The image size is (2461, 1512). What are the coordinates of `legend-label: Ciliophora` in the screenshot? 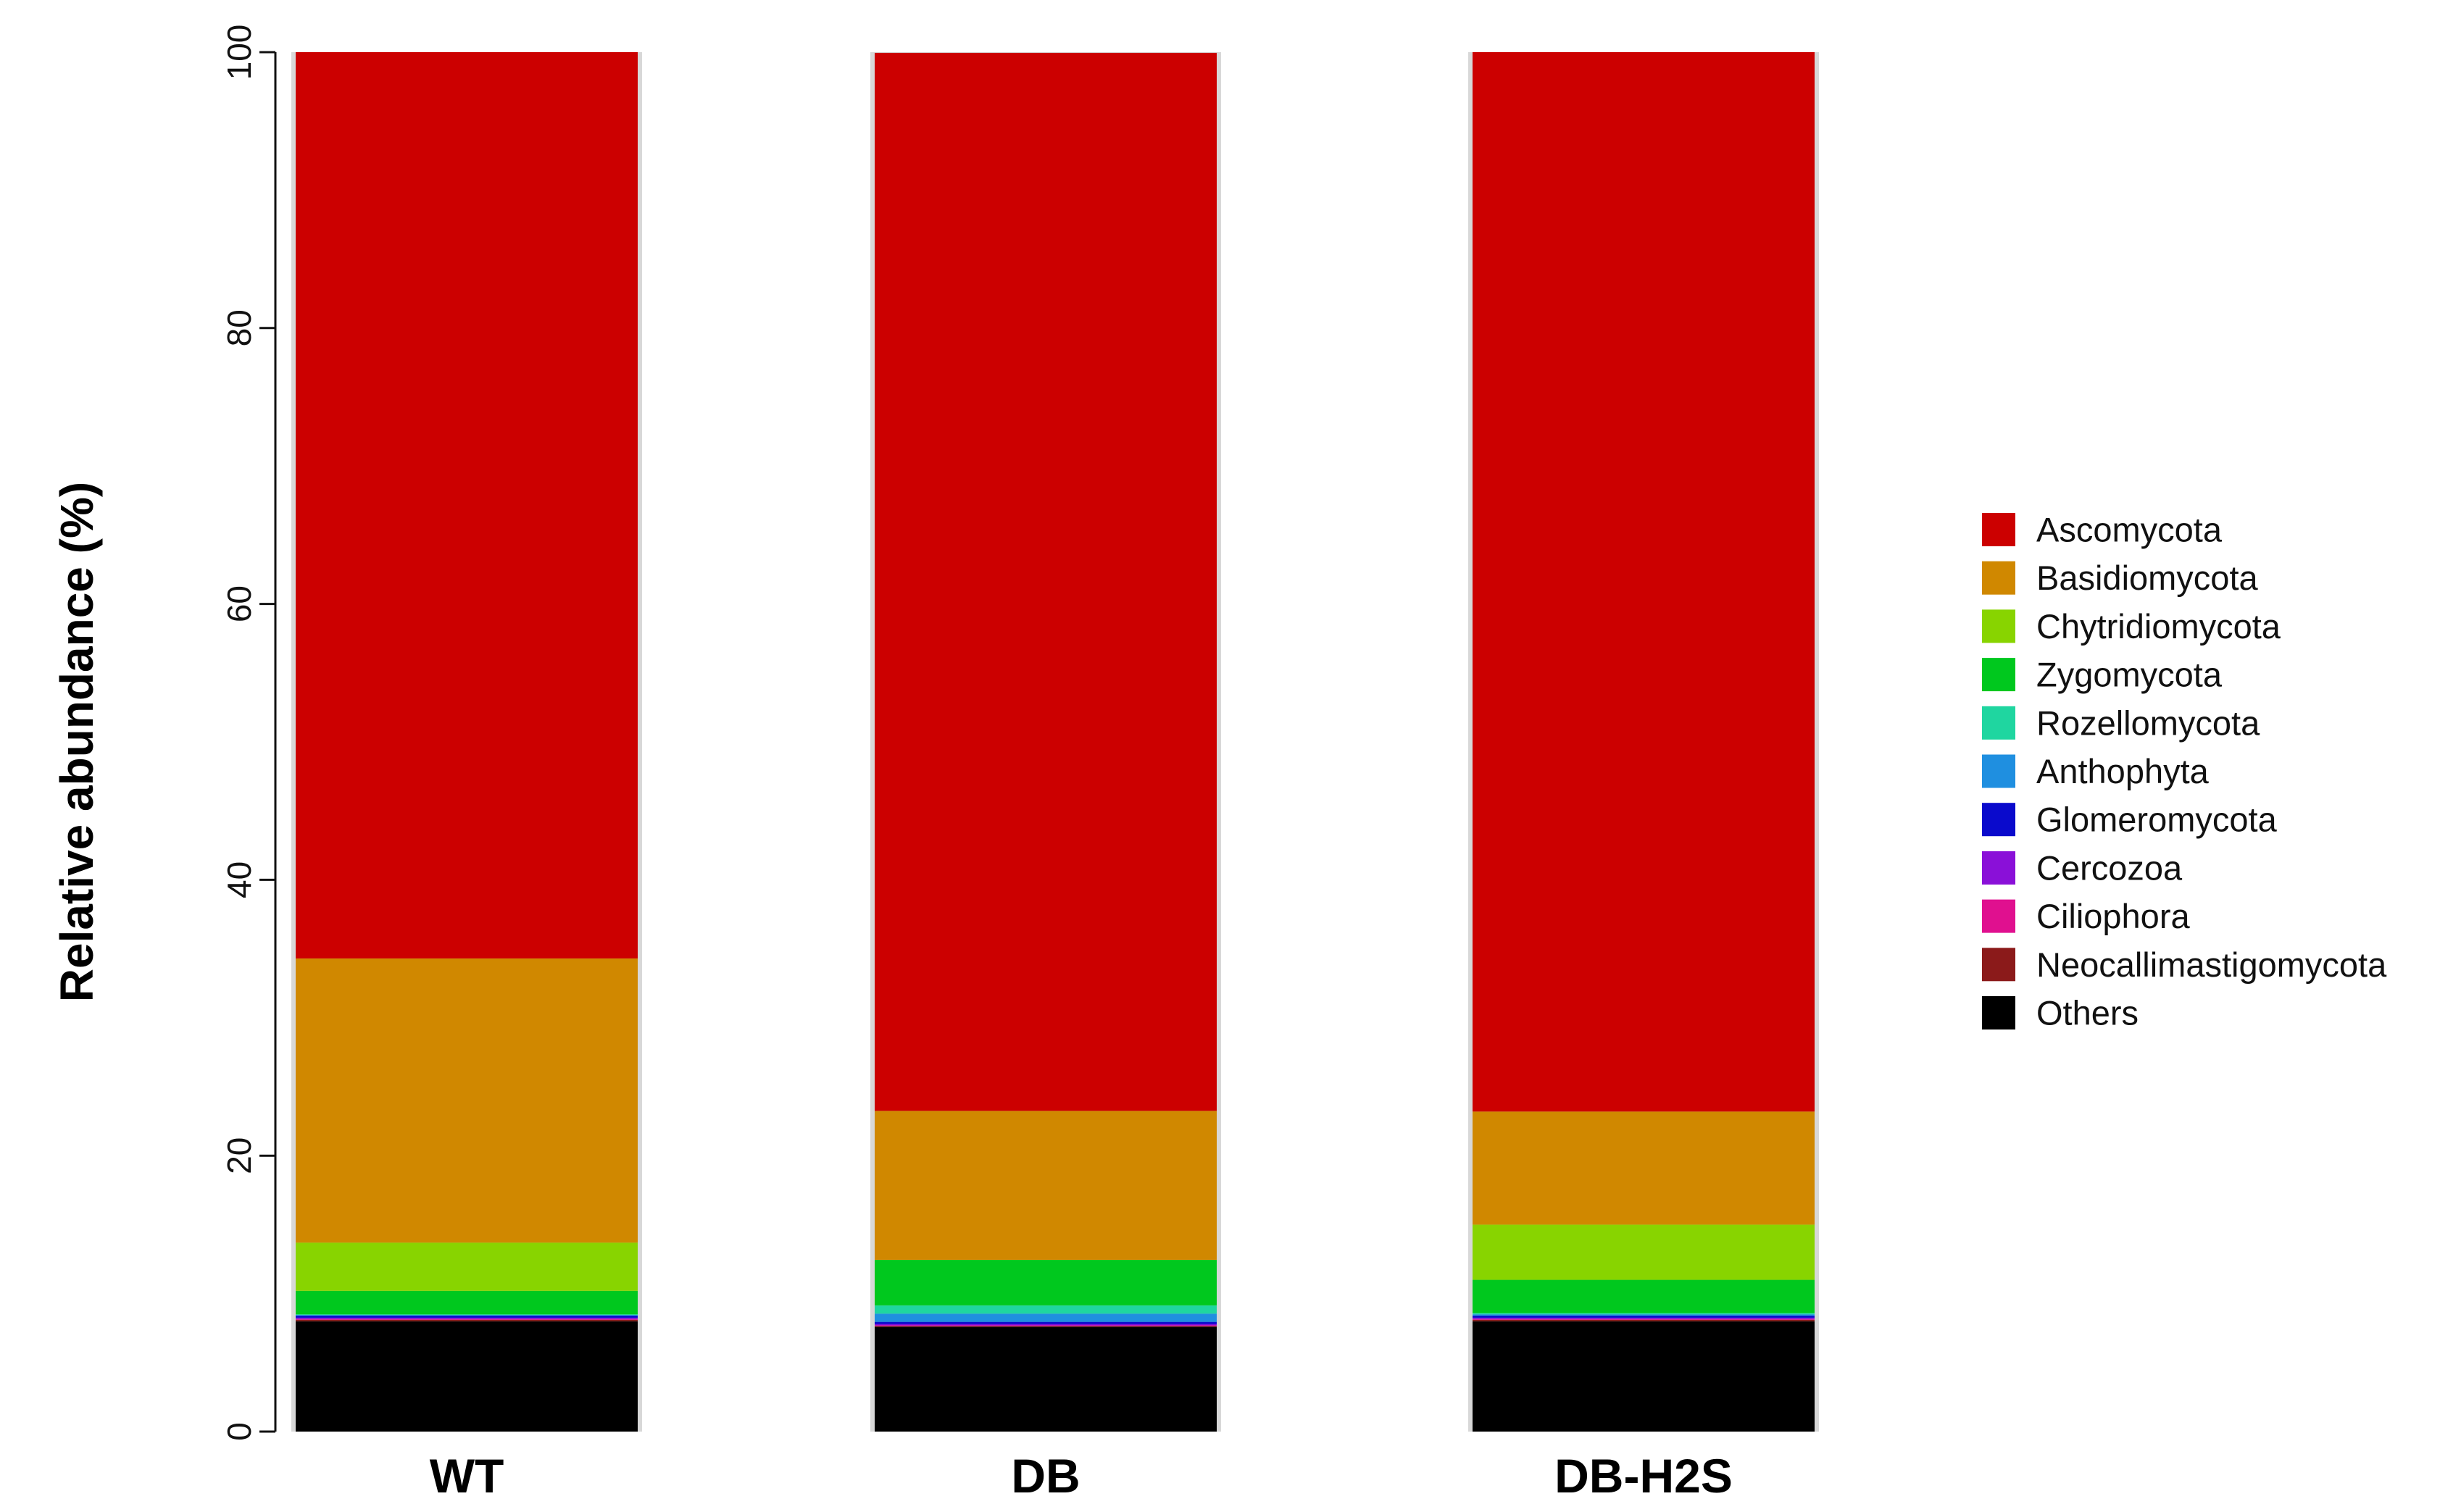 It's located at (2113, 916).